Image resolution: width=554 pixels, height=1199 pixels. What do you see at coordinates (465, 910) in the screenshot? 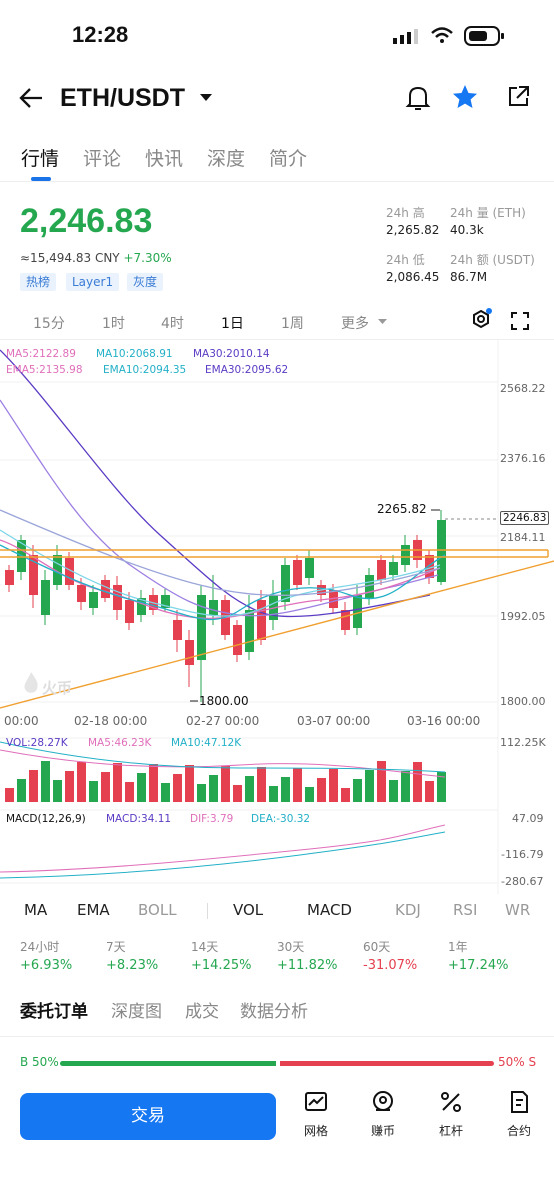
I see `ind-tab-rsi: RSI` at bounding box center [465, 910].